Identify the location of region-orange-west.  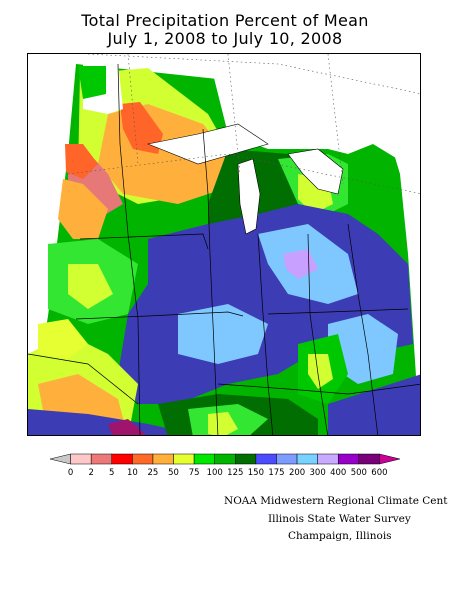
(83, 209).